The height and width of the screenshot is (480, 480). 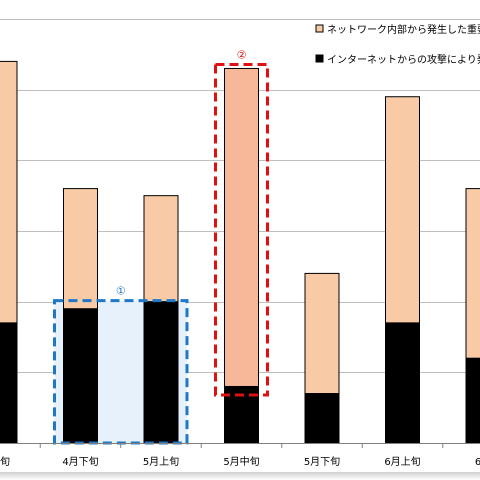 I want to click on x-tick-label: 5月中旬, so click(x=241, y=461).